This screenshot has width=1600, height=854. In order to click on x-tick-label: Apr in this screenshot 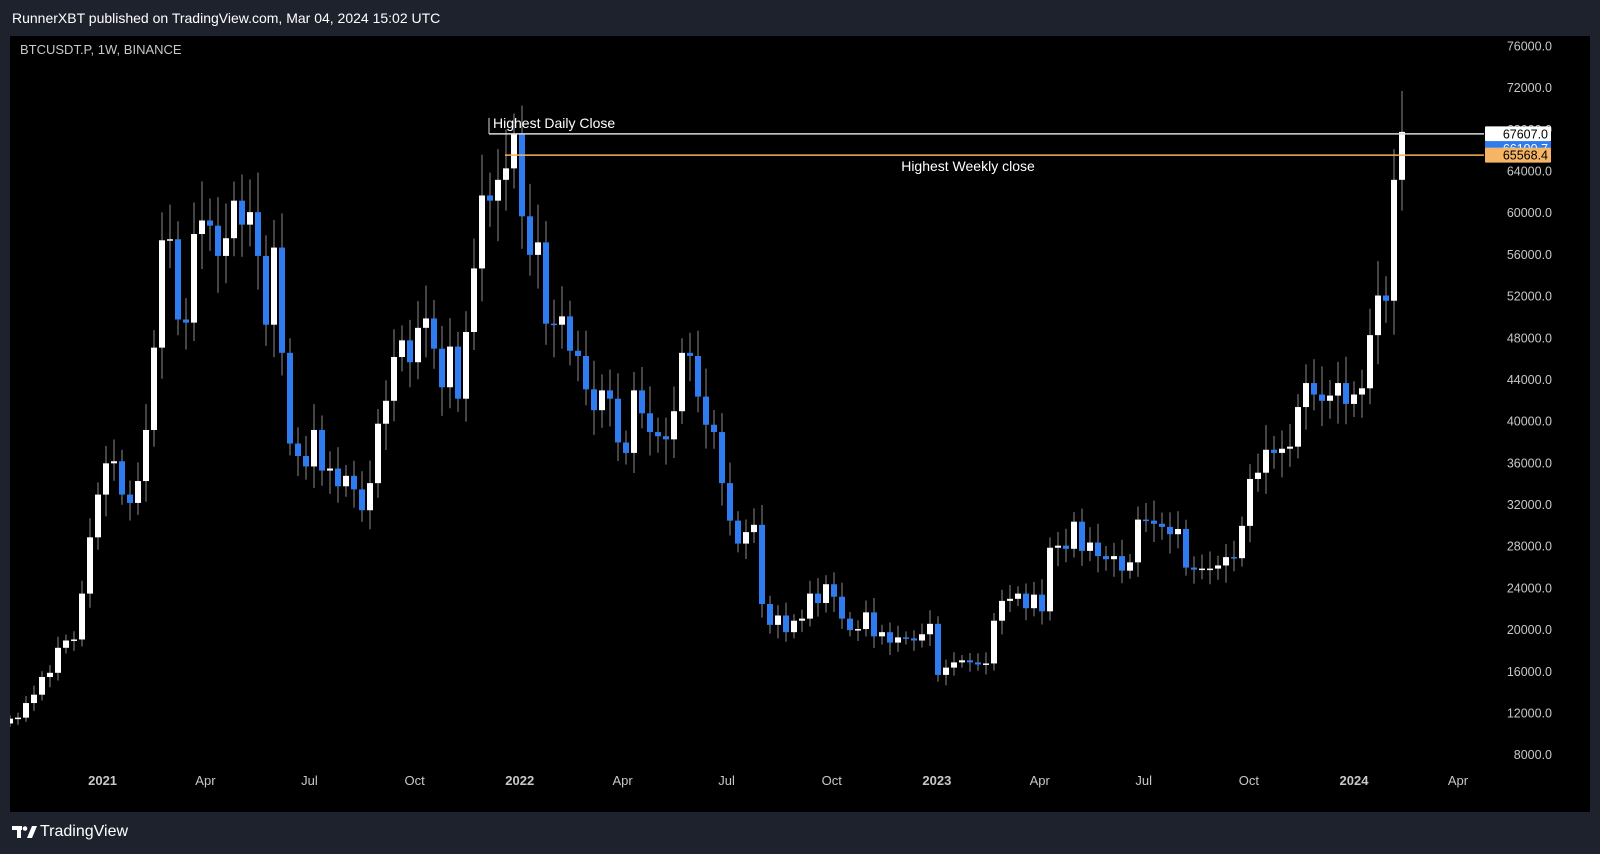, I will do `click(1458, 780)`.